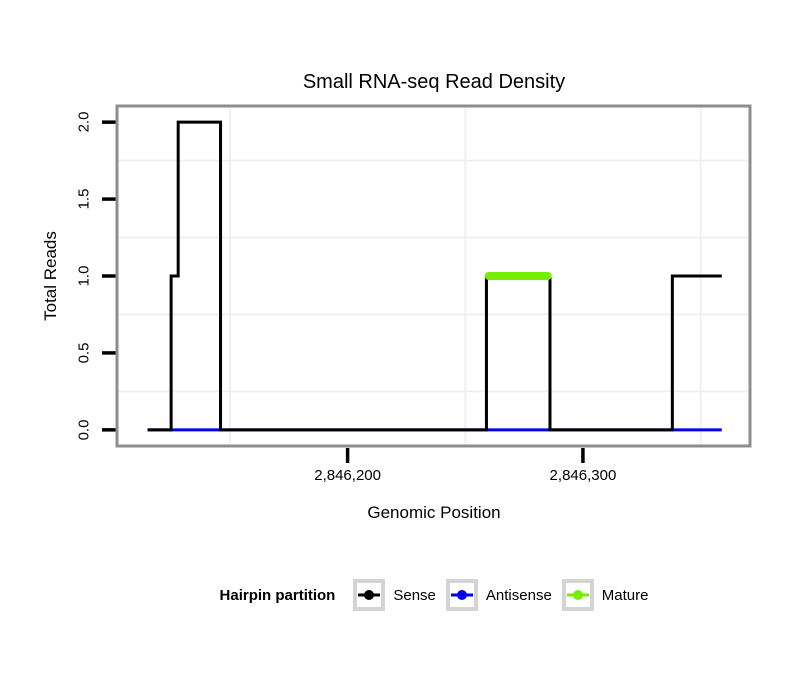  Describe the element at coordinates (50, 276) in the screenshot. I see `y-axis-title: Total Reads` at that location.